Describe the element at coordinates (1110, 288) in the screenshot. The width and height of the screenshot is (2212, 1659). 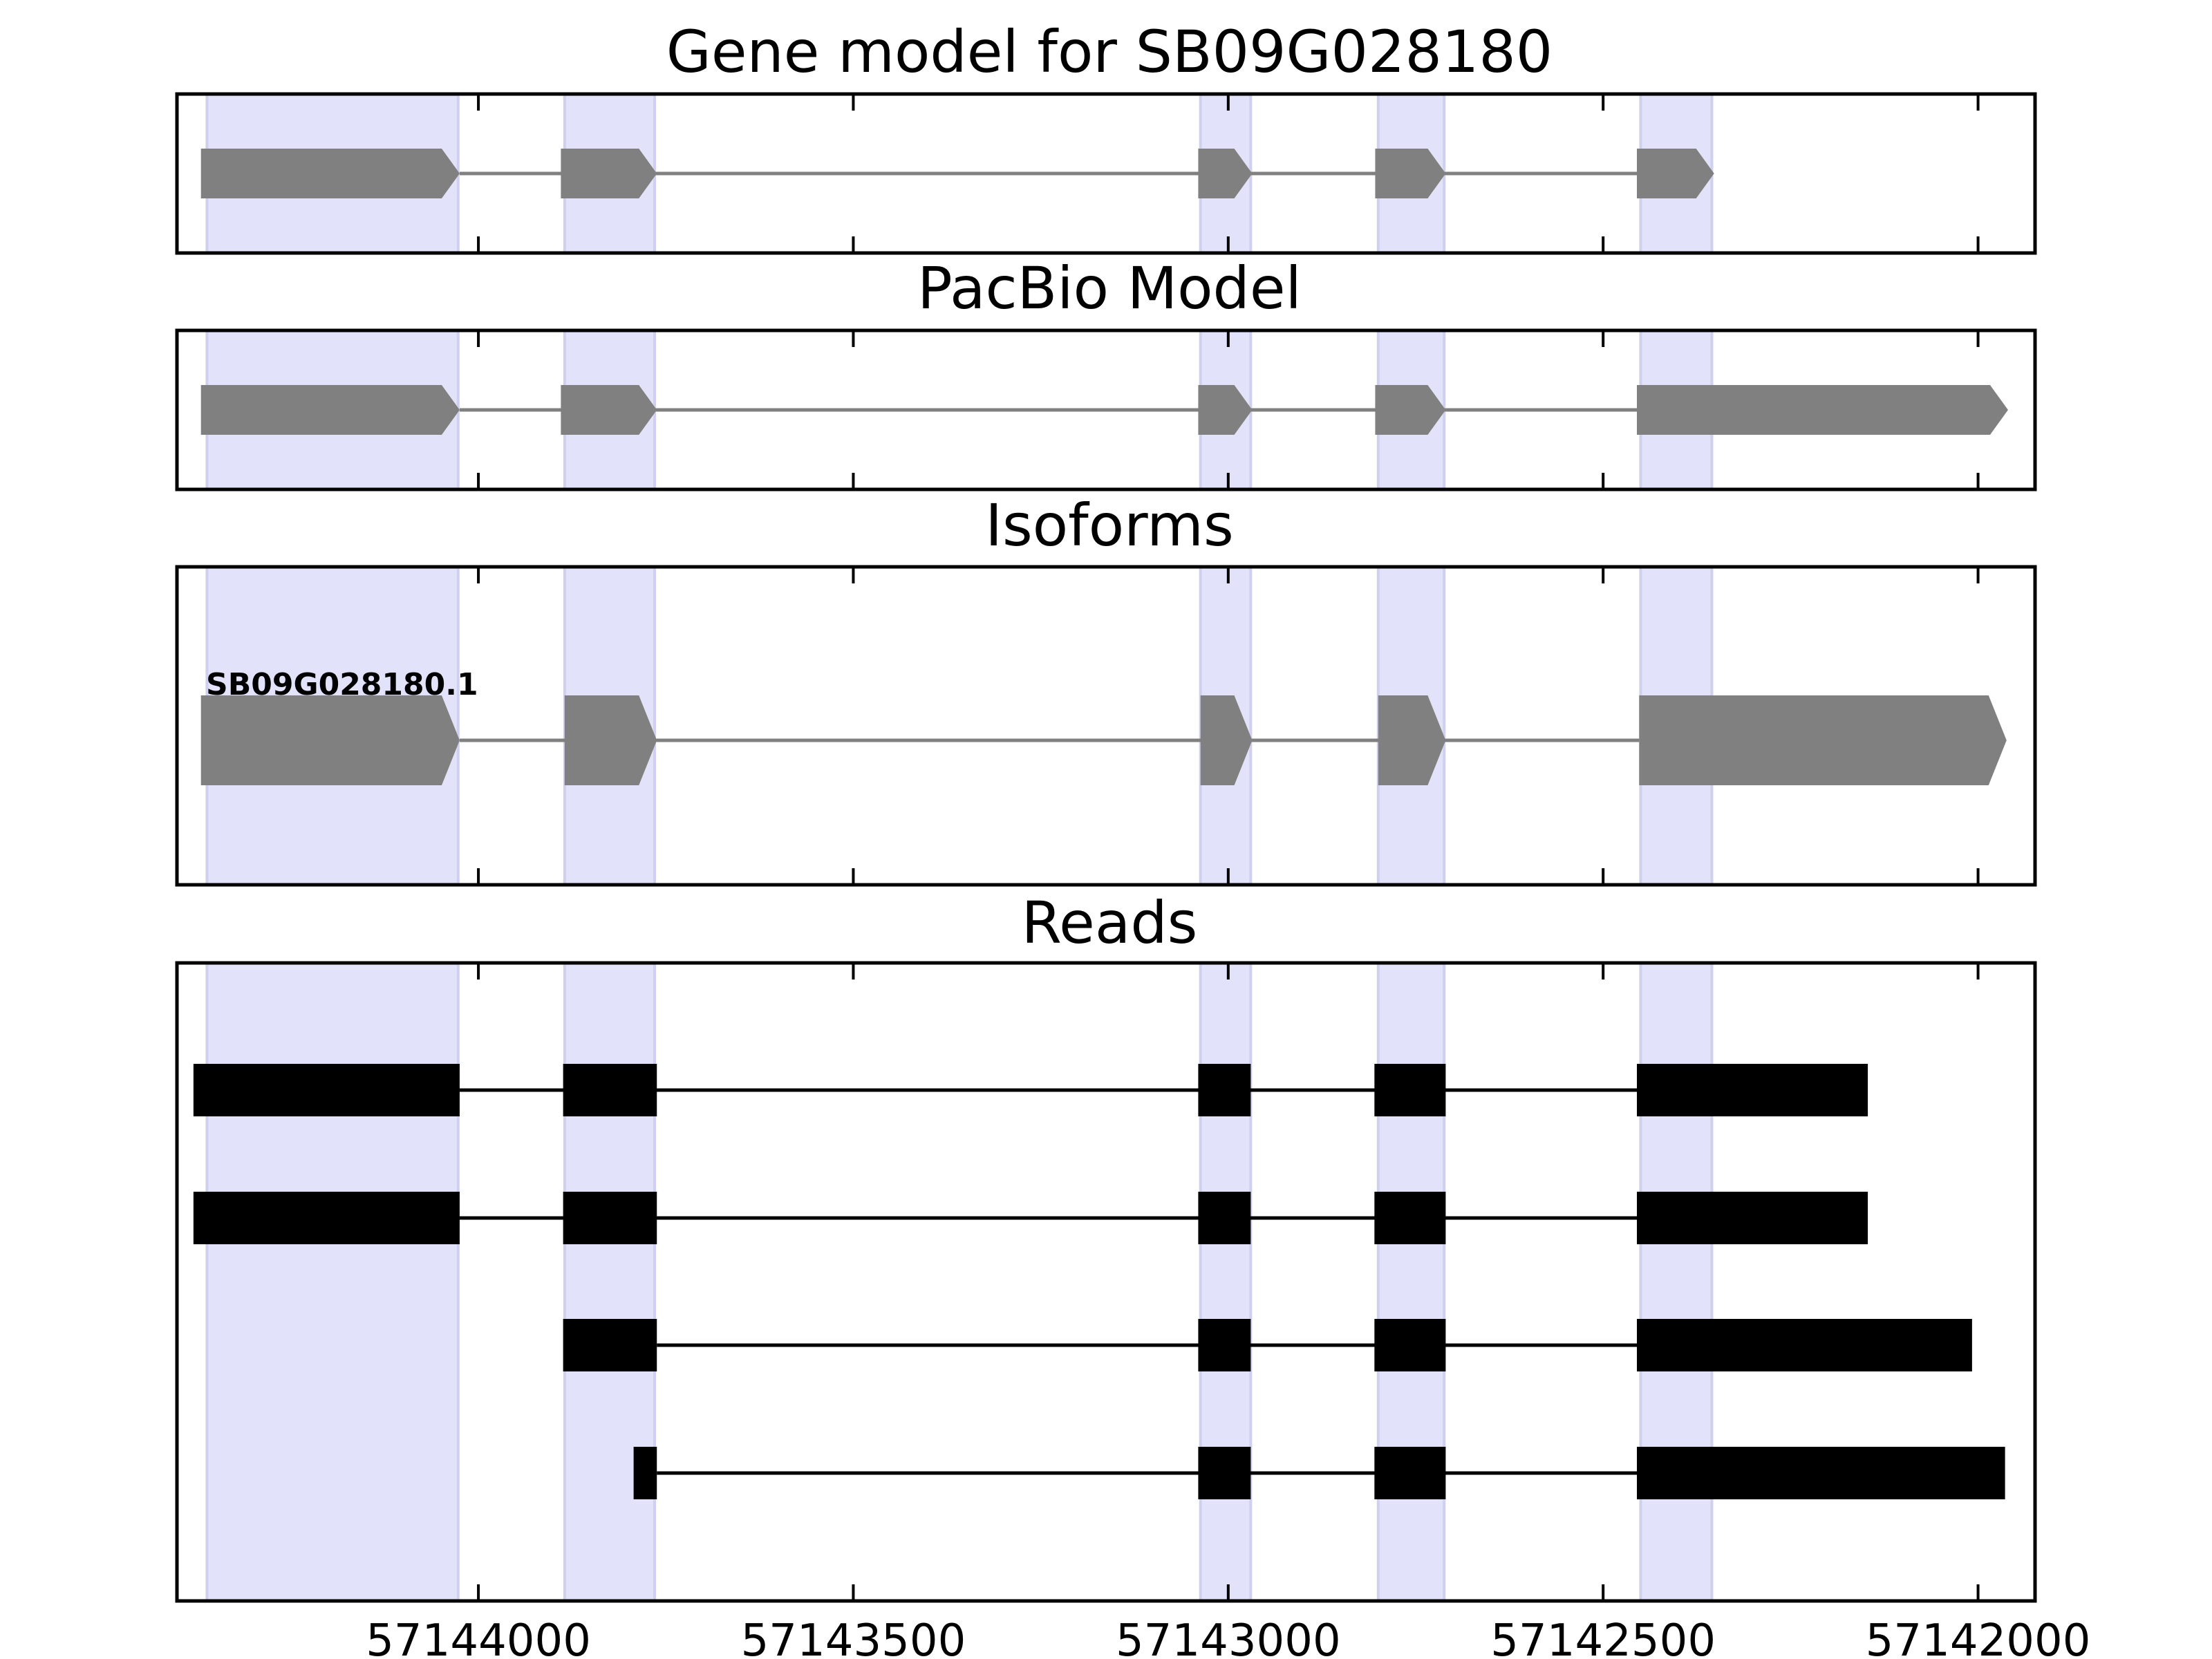
I see `panel-title-pacbio-model: PacBio Model` at that location.